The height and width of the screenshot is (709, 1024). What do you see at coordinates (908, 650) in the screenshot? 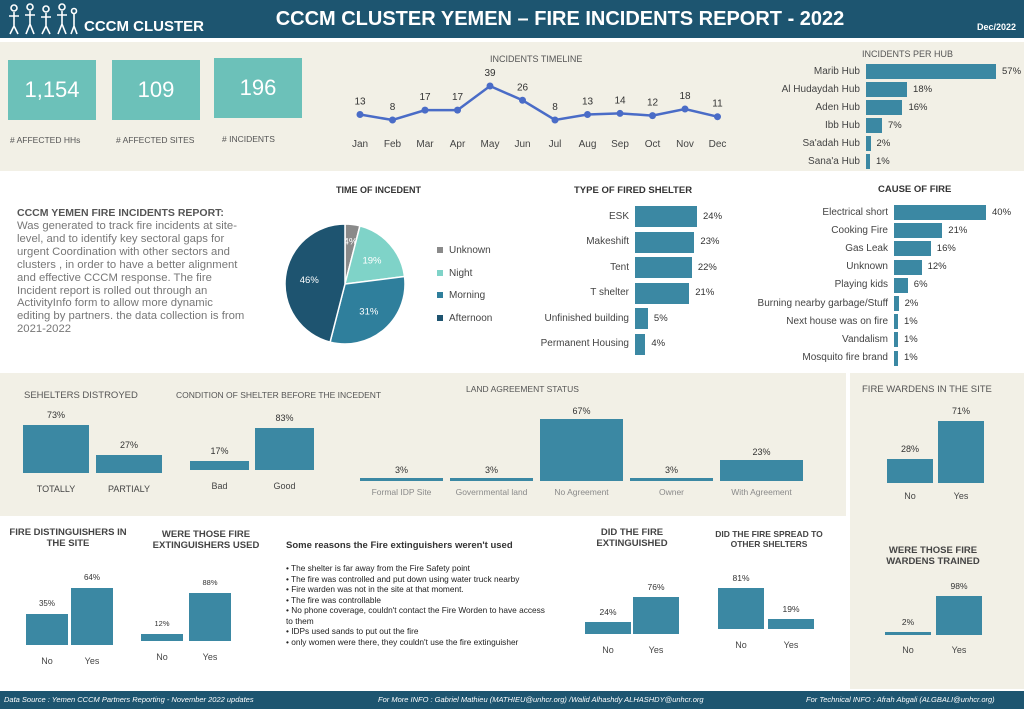
I see `trained-category-label: No` at bounding box center [908, 650].